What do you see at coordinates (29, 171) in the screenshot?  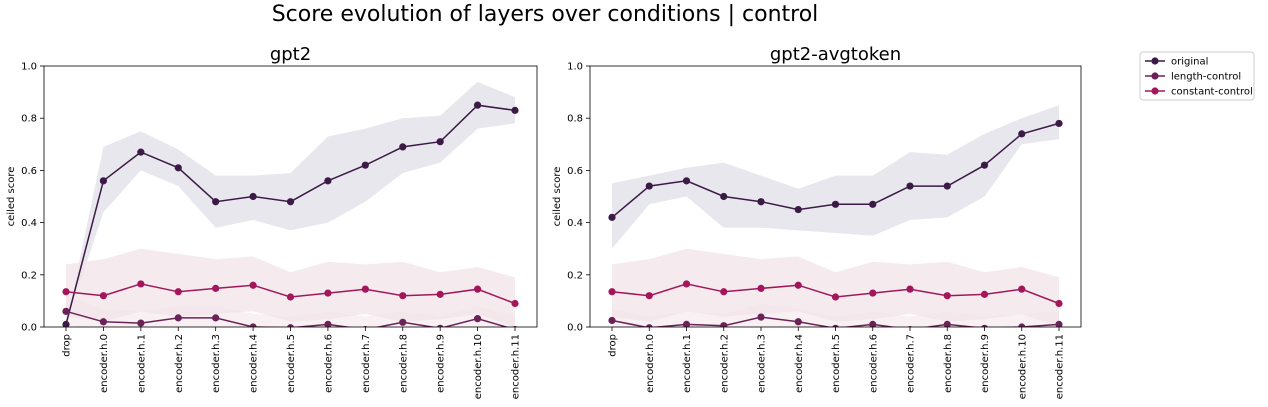 I see `y-tick-label: 0.6` at bounding box center [29, 171].